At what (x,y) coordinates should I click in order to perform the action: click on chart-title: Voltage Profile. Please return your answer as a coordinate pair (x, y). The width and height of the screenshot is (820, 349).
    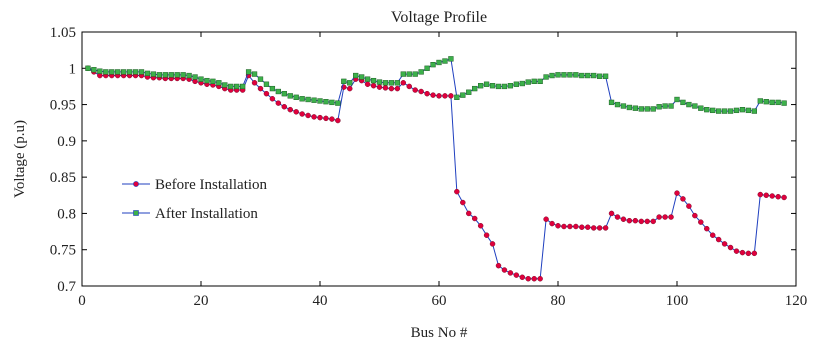
    Looking at the image, I should click on (439, 17).